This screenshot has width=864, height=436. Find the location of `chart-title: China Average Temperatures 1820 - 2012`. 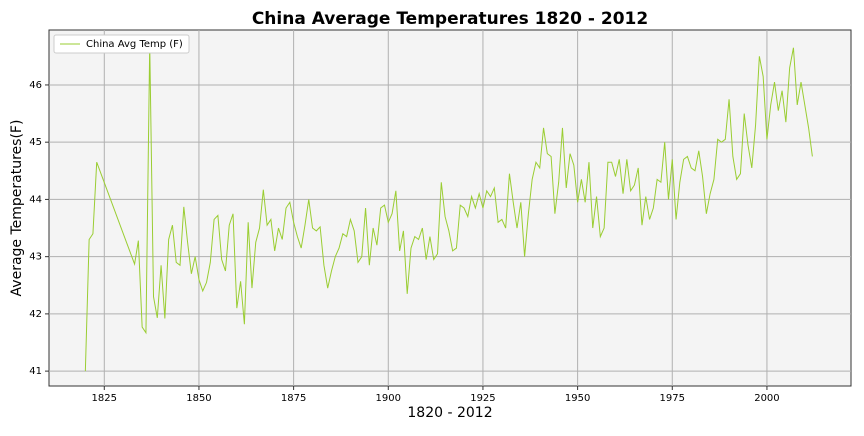

chart-title: China Average Temperatures 1820 - 2012 is located at coordinates (450, 19).